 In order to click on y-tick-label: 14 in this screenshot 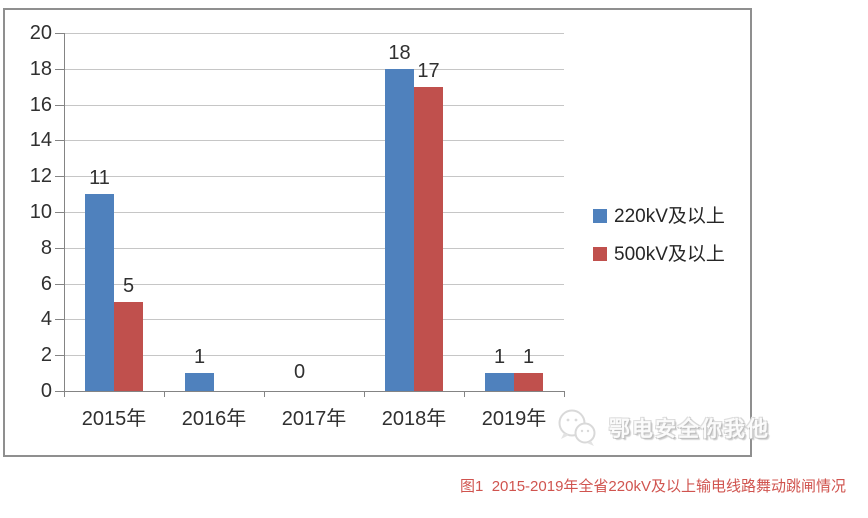, I will do `click(40, 140)`.